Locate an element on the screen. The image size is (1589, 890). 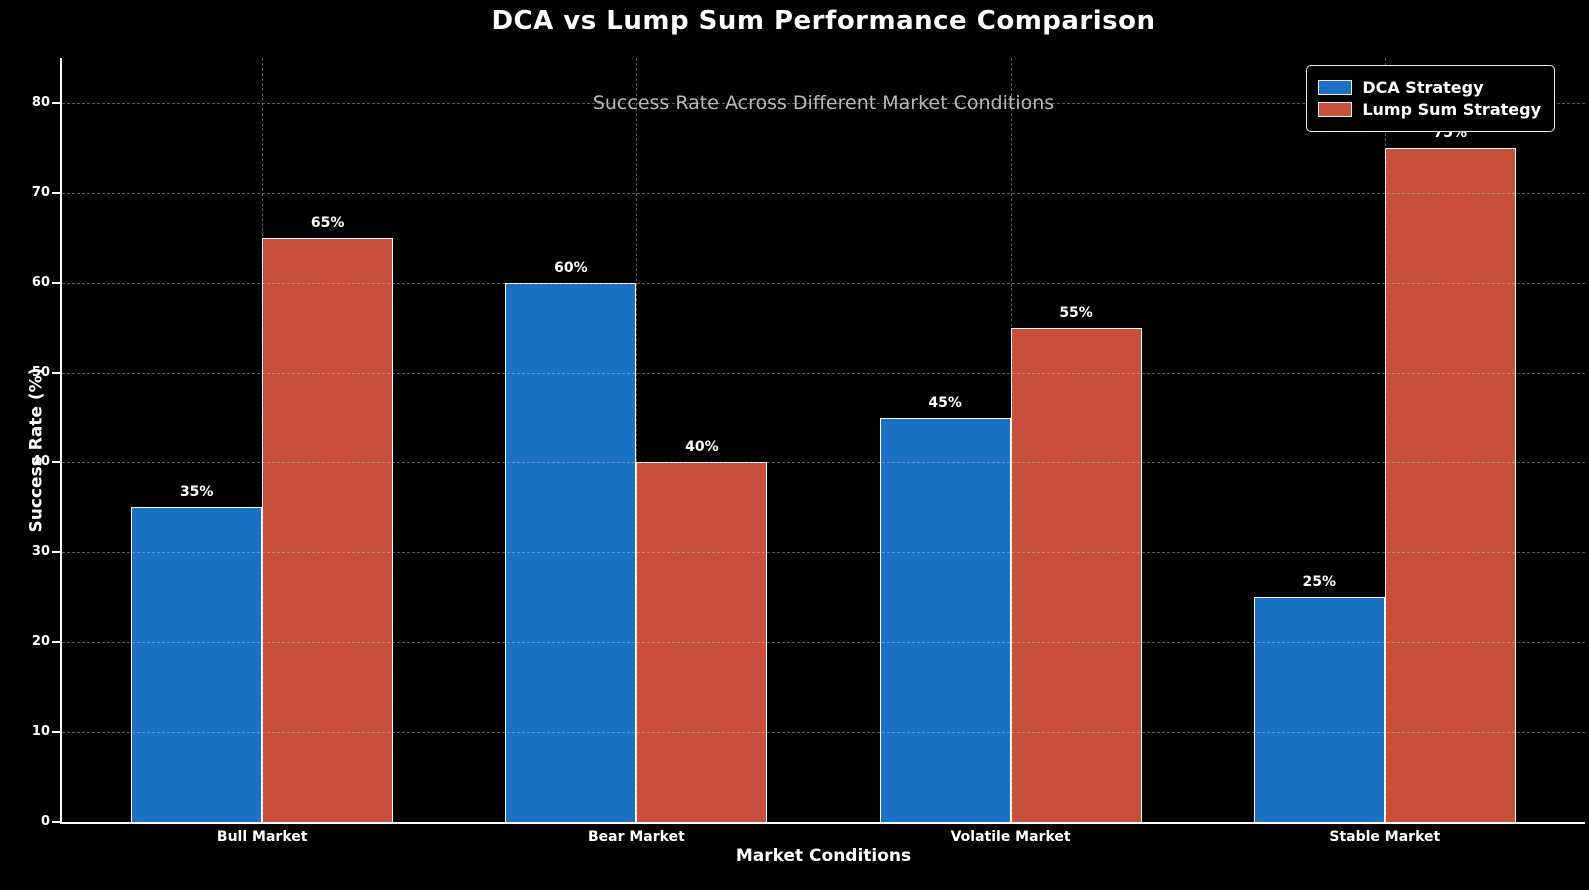
bar-dca-strategy-bull-market is located at coordinates (197, 664).